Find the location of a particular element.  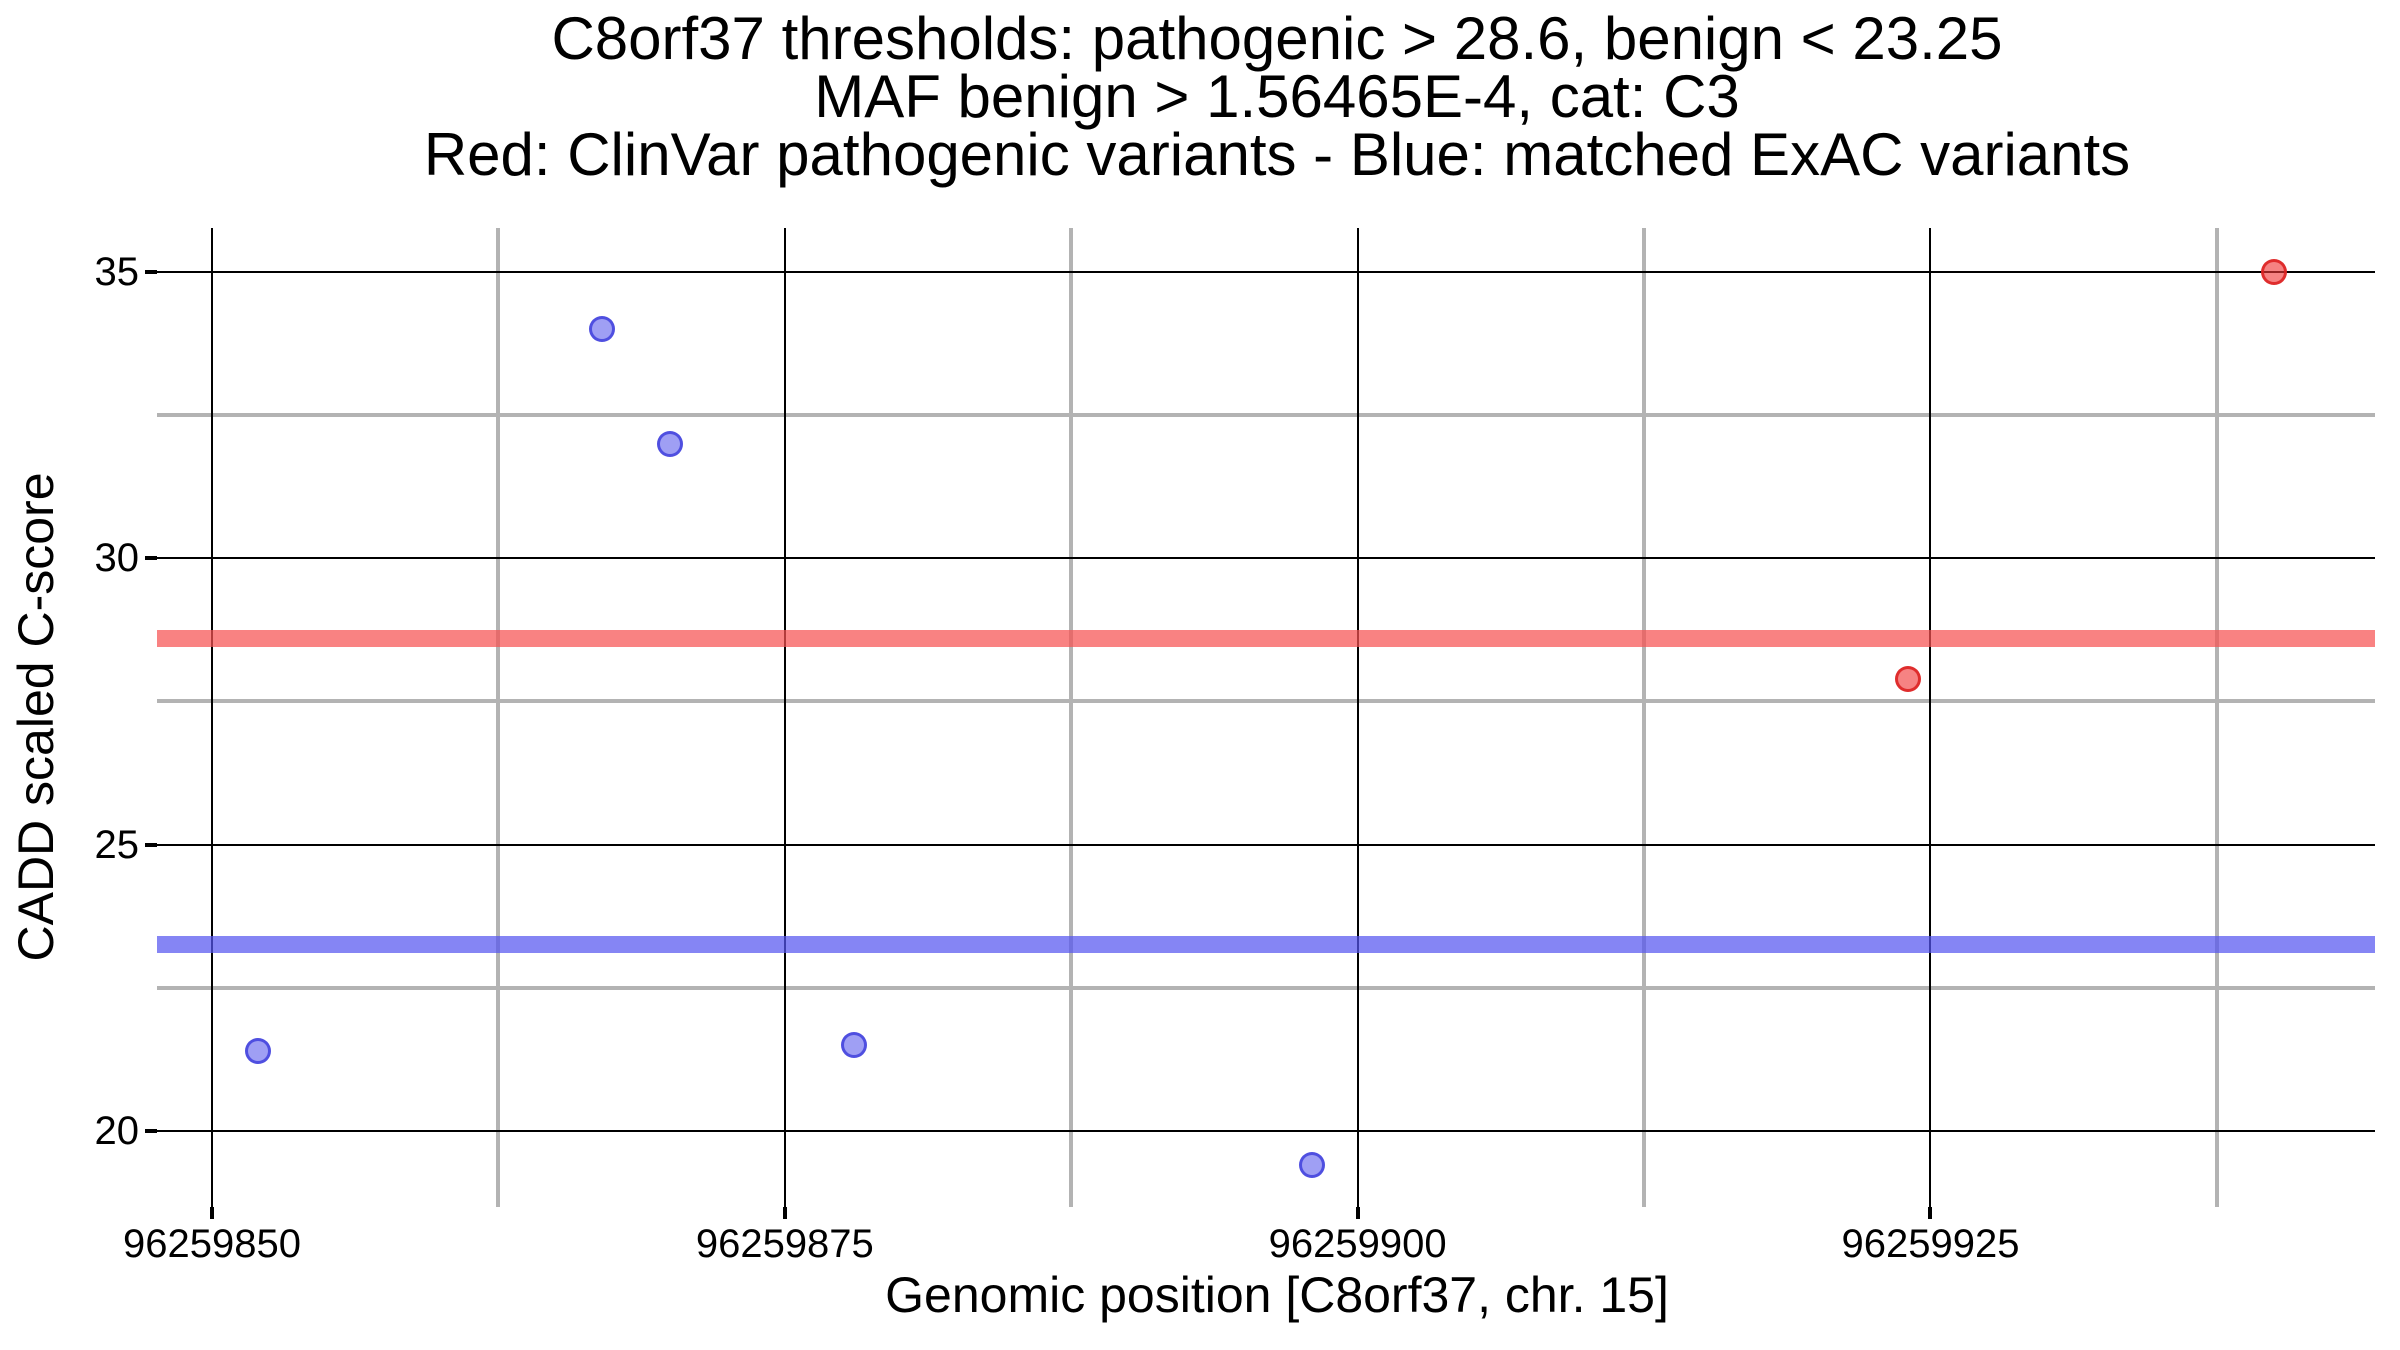

threshold-line-benign is located at coordinates (1266, 945).